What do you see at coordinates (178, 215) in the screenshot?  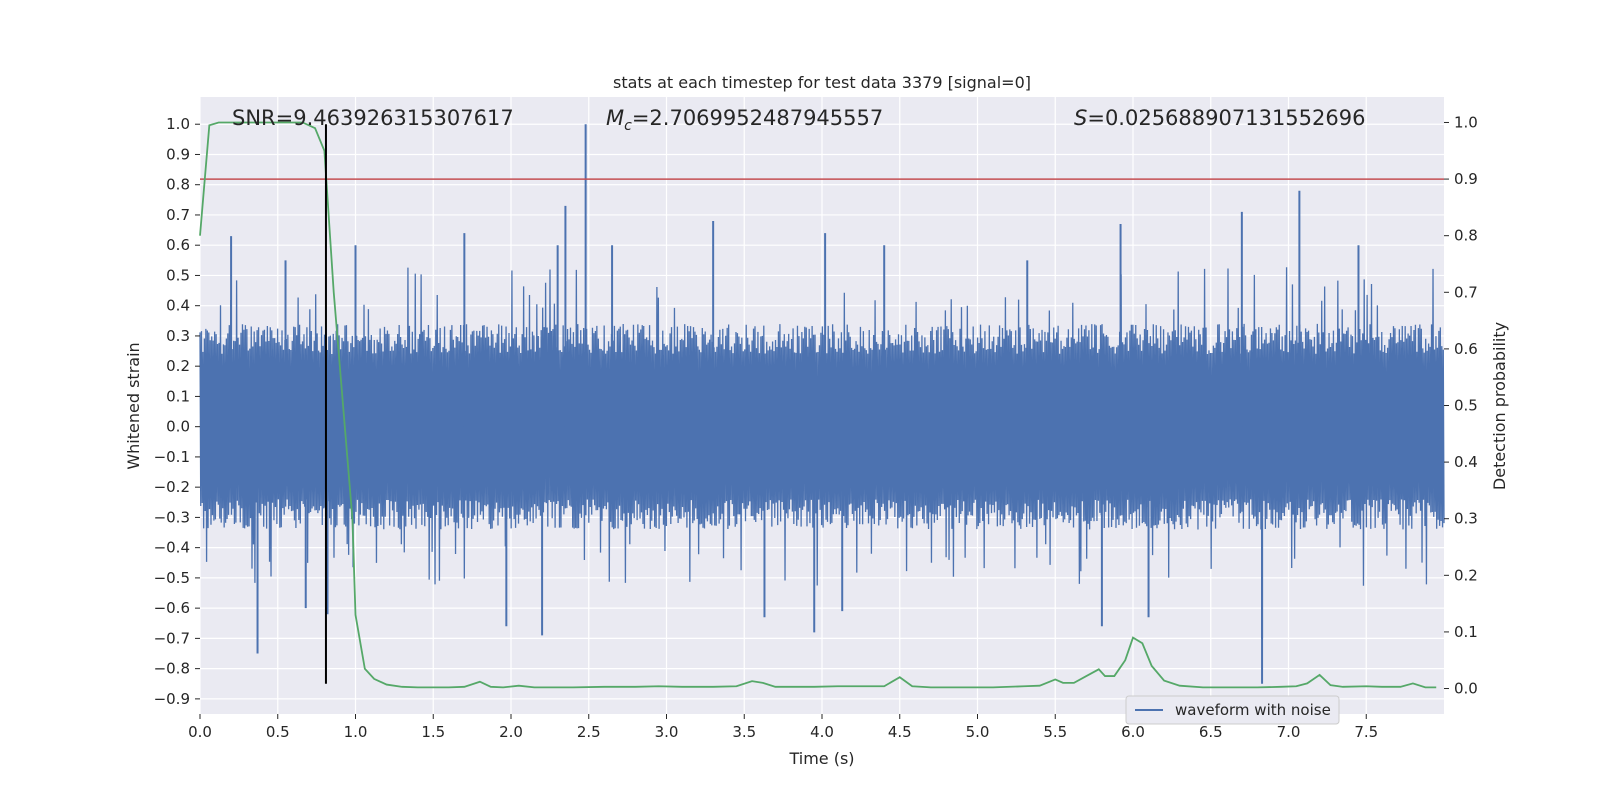 I see `y-tick-label: 0.7` at bounding box center [178, 215].